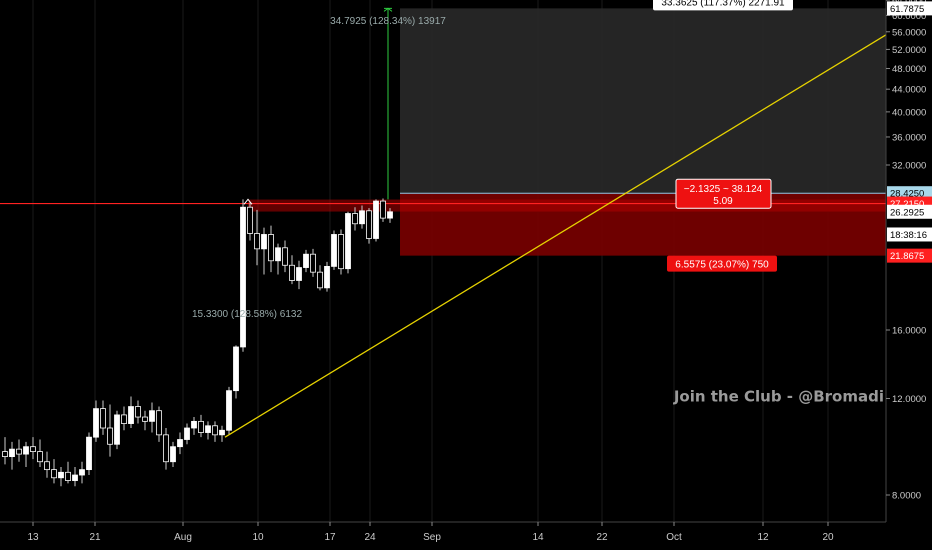  I want to click on time-tick-label: Sep, so click(432, 537).